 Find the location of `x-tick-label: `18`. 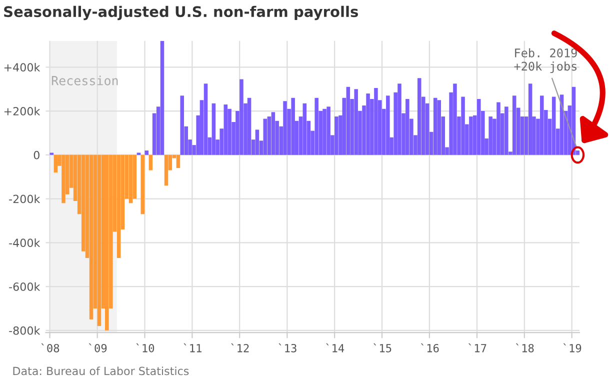

x-tick-label: `18 is located at coordinates (525, 347).